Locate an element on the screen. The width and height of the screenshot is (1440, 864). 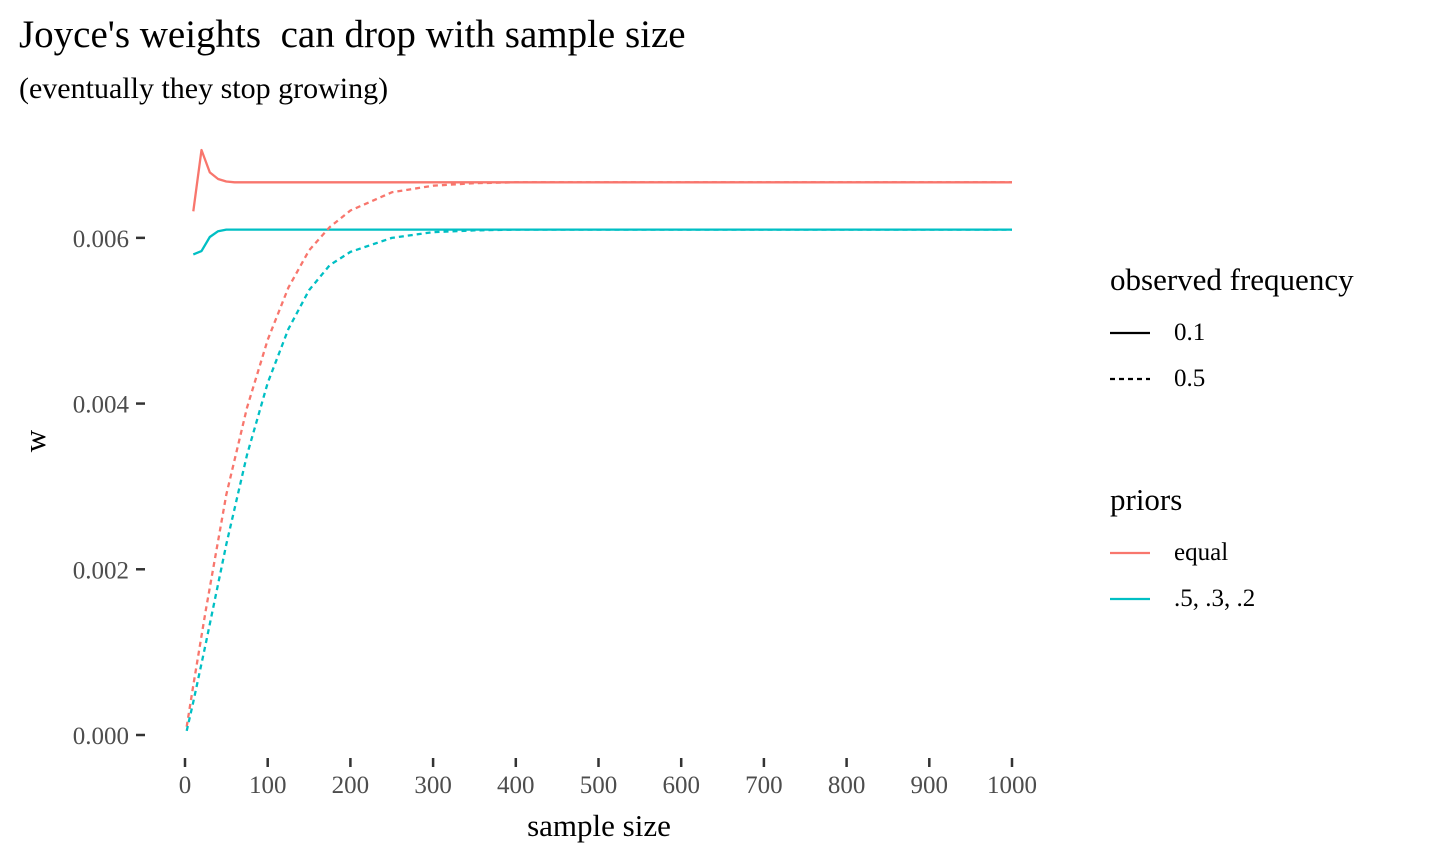
legend-title: priors is located at coordinates (1146, 499).